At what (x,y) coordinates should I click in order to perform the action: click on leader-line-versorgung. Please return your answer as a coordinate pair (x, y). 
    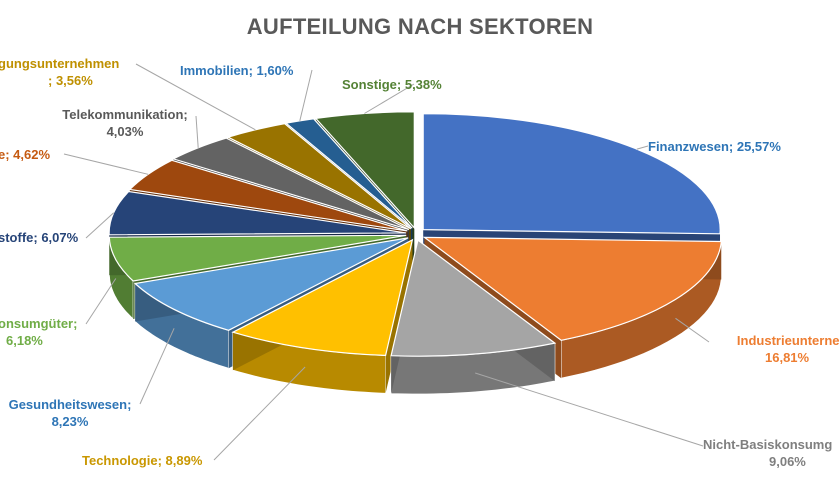
    Looking at the image, I should click on (195, 97).